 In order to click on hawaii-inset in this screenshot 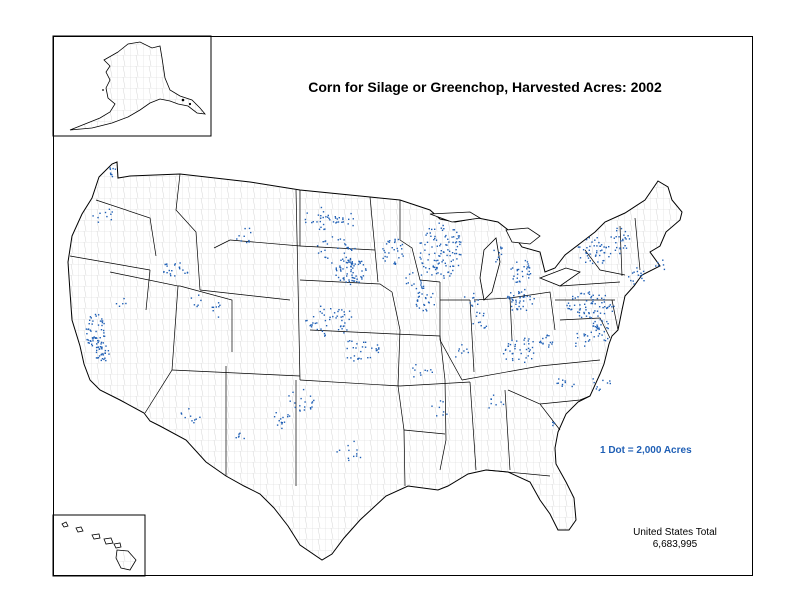, I will do `click(99, 545)`.